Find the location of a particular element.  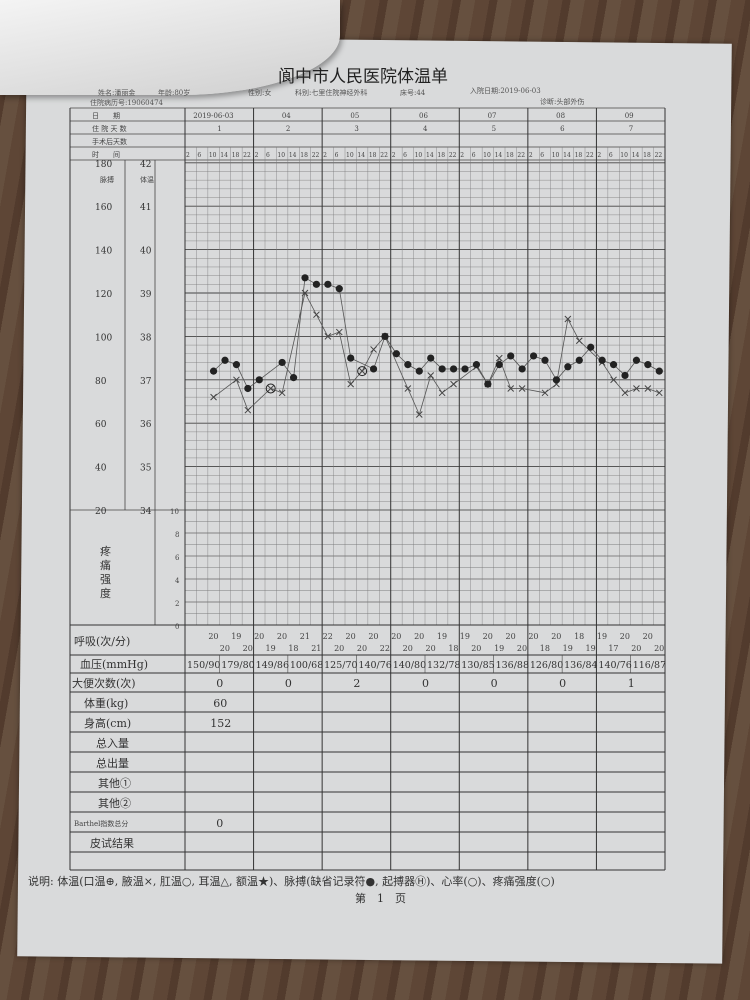

hospital-day-cell: 2 is located at coordinates (288, 129).